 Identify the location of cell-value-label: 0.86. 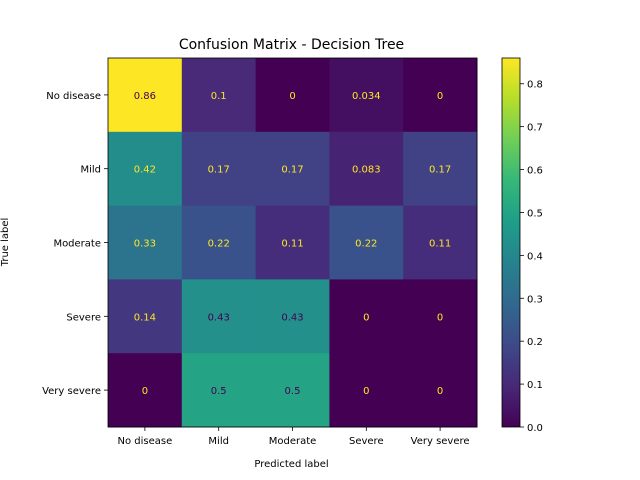
(145, 96).